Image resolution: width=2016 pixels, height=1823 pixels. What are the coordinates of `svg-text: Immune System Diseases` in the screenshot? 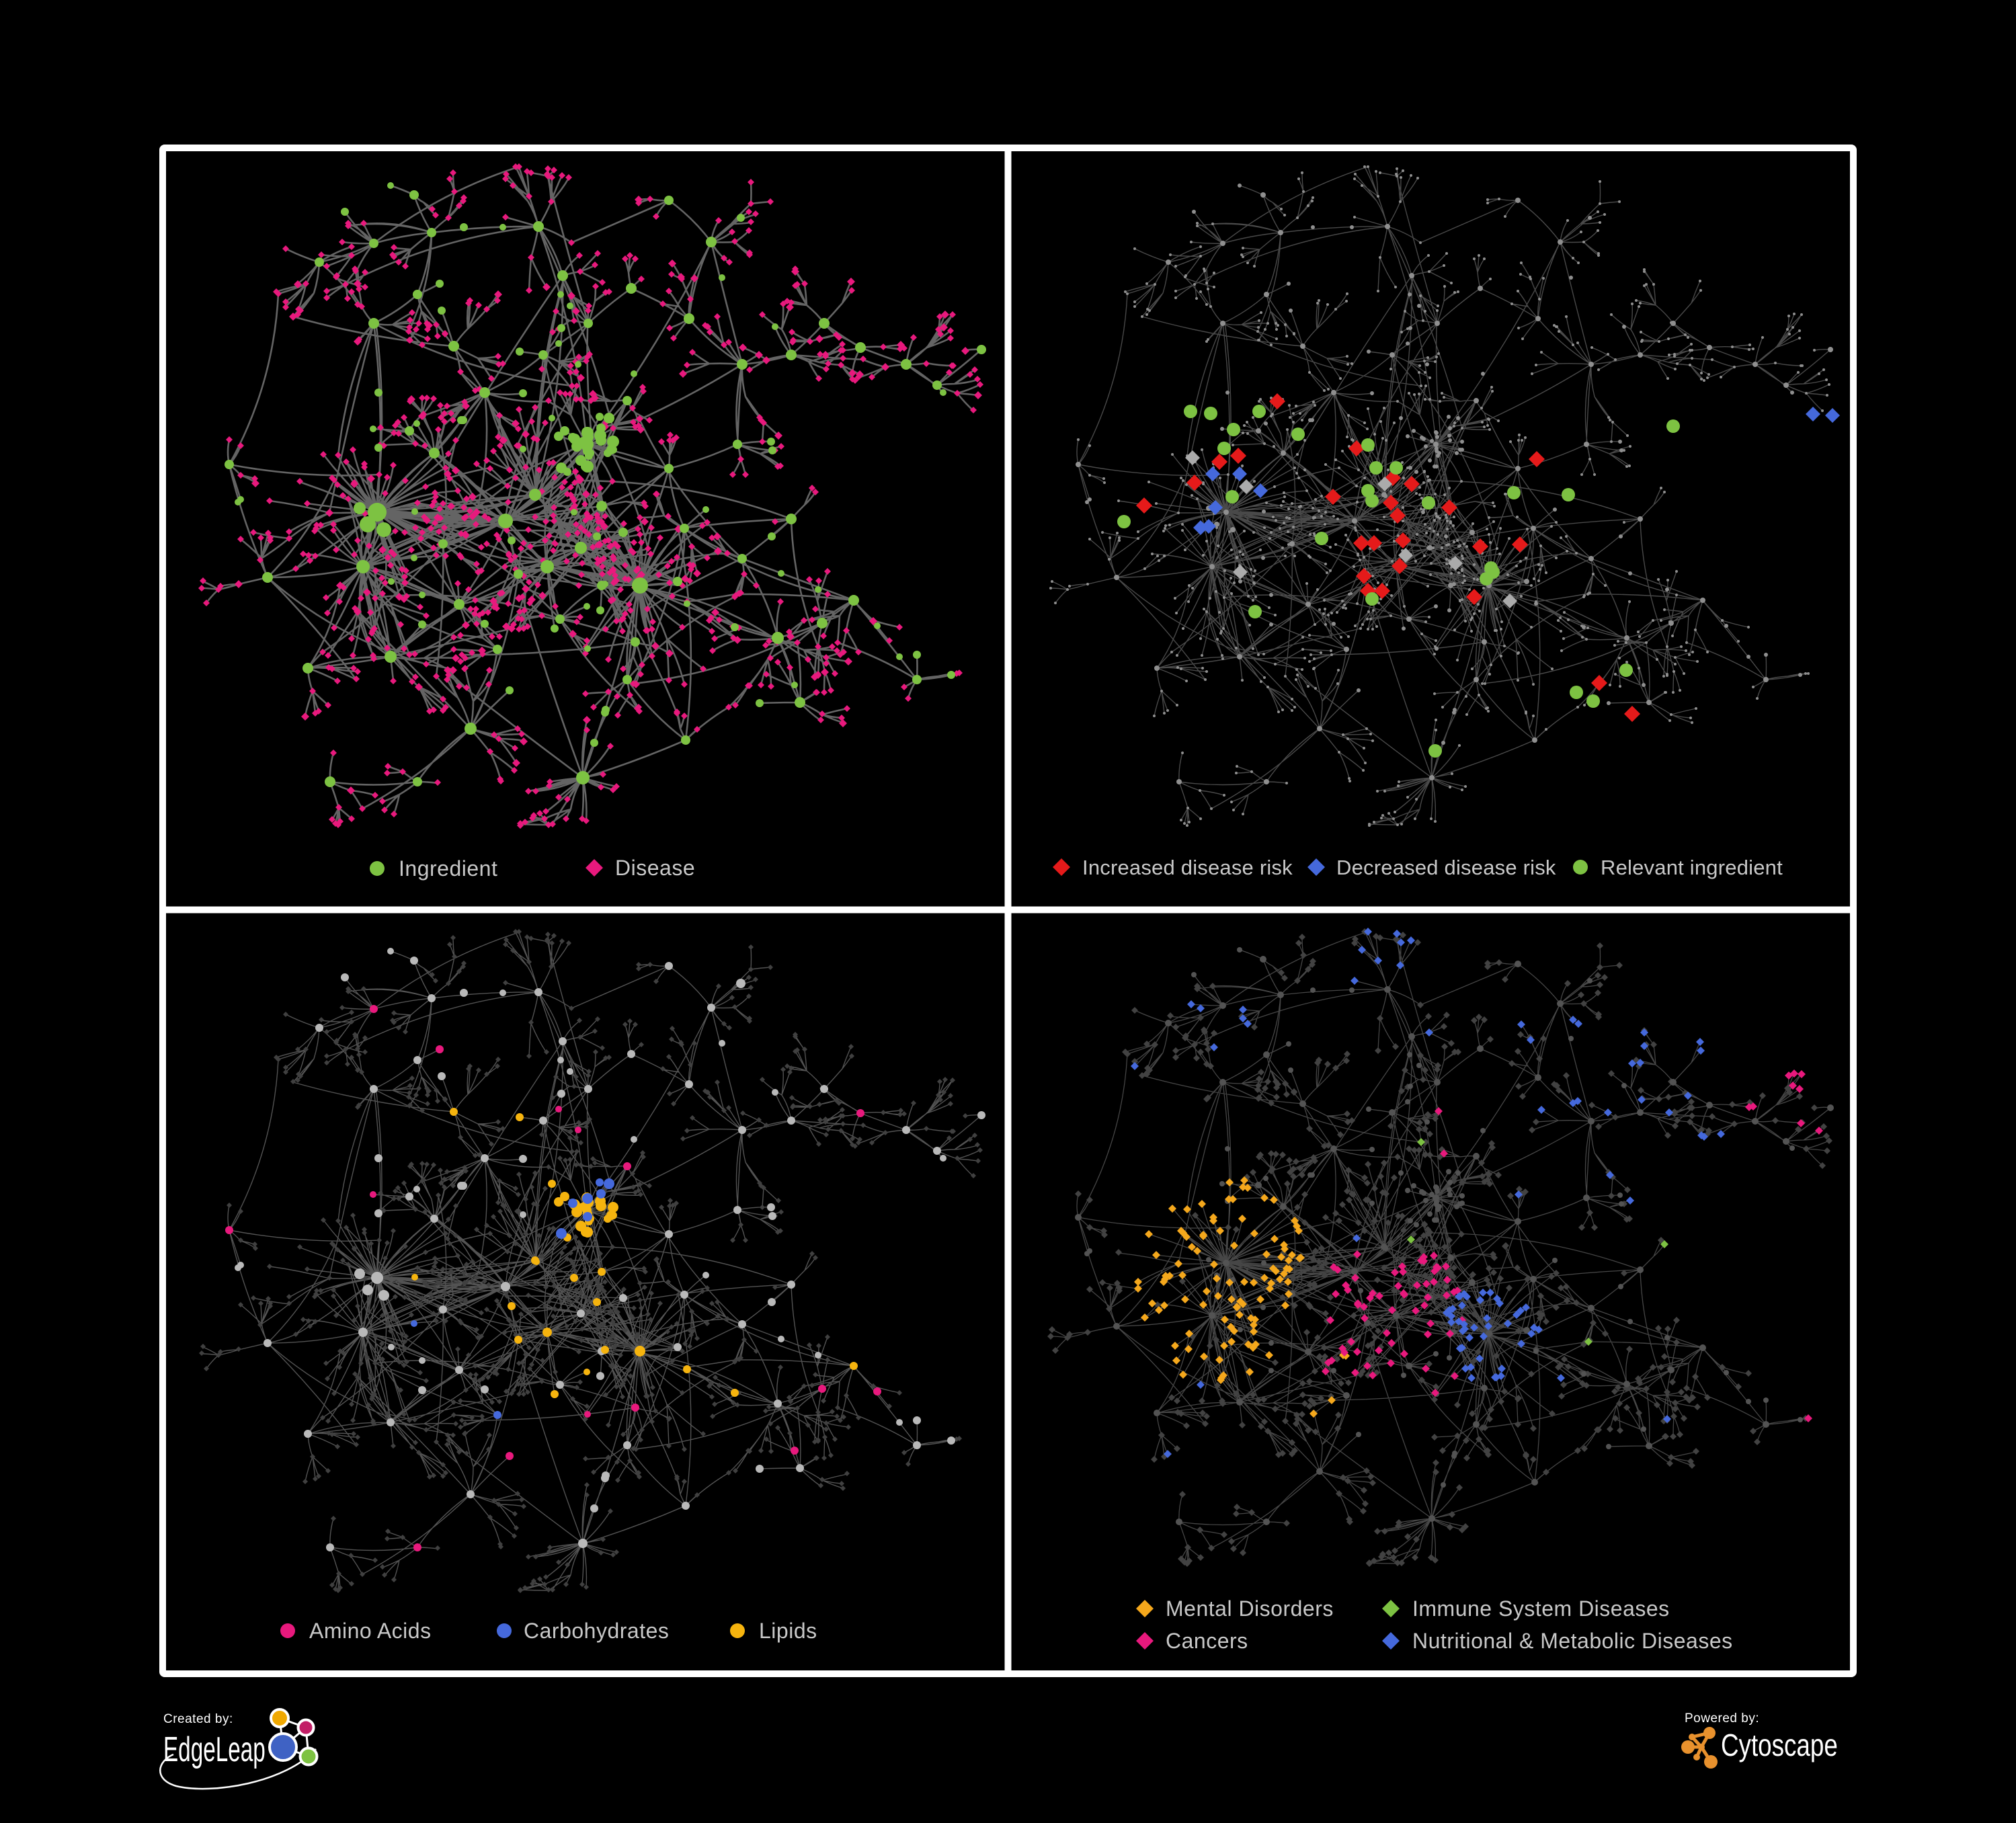 It's located at (1541, 1609).